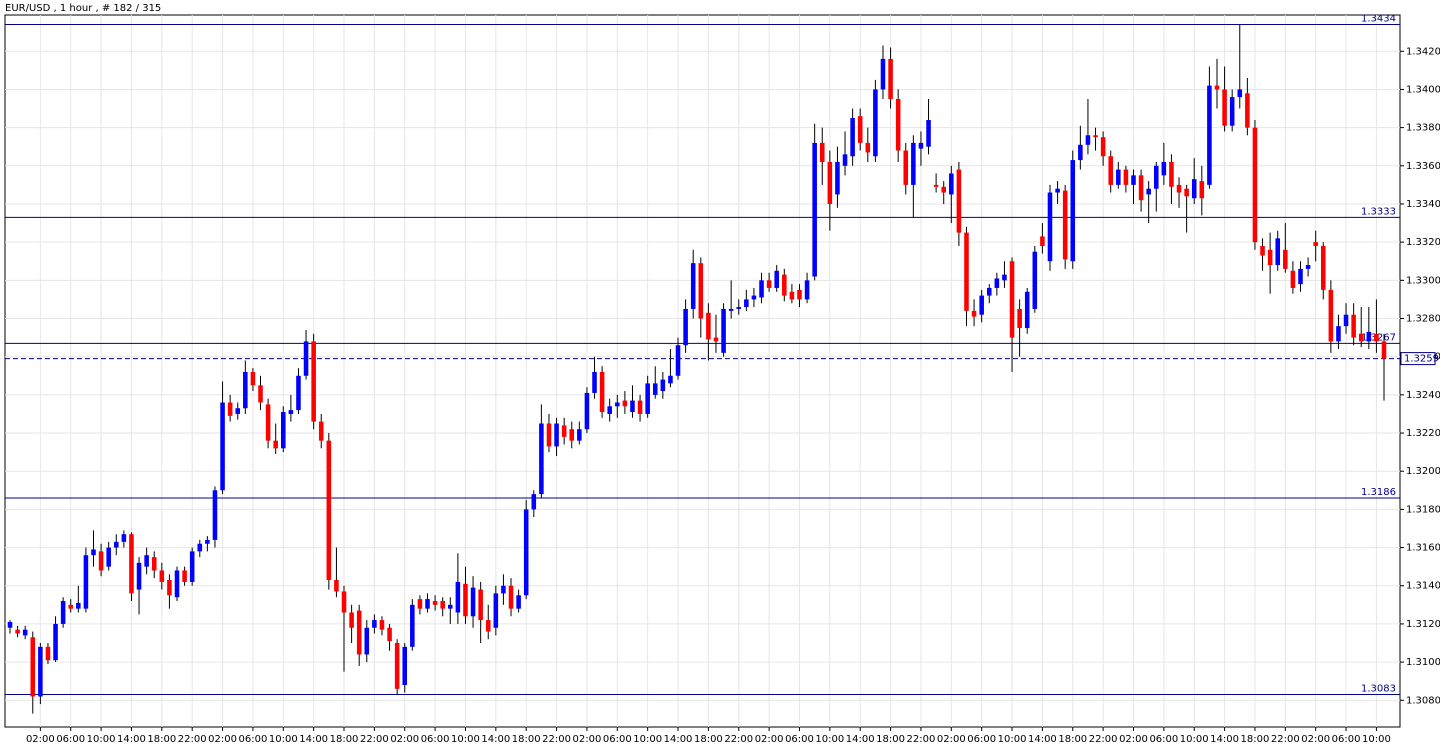 The image size is (1440, 745). What do you see at coordinates (890, 739) in the screenshot?
I see `x-tick-label: 18:00` at bounding box center [890, 739].